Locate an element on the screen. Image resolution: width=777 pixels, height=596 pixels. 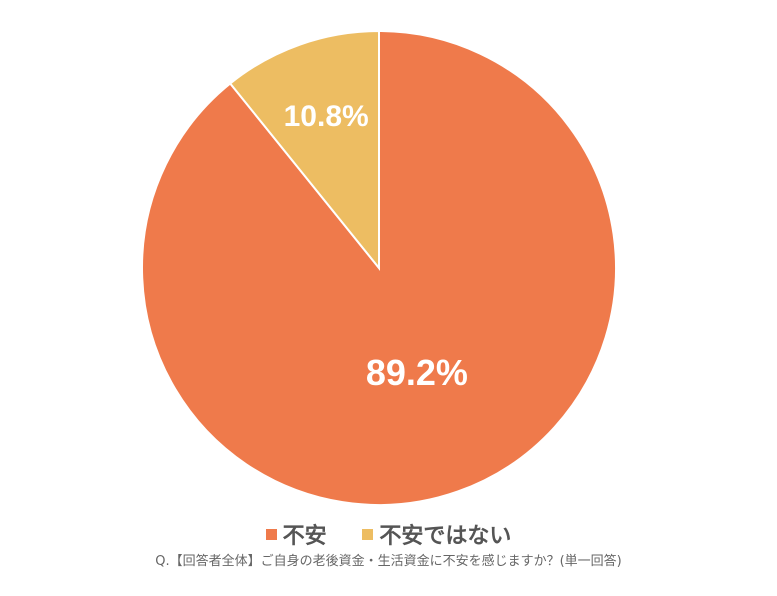
legend-item-anxious: 不安 is located at coordinates (296, 534).